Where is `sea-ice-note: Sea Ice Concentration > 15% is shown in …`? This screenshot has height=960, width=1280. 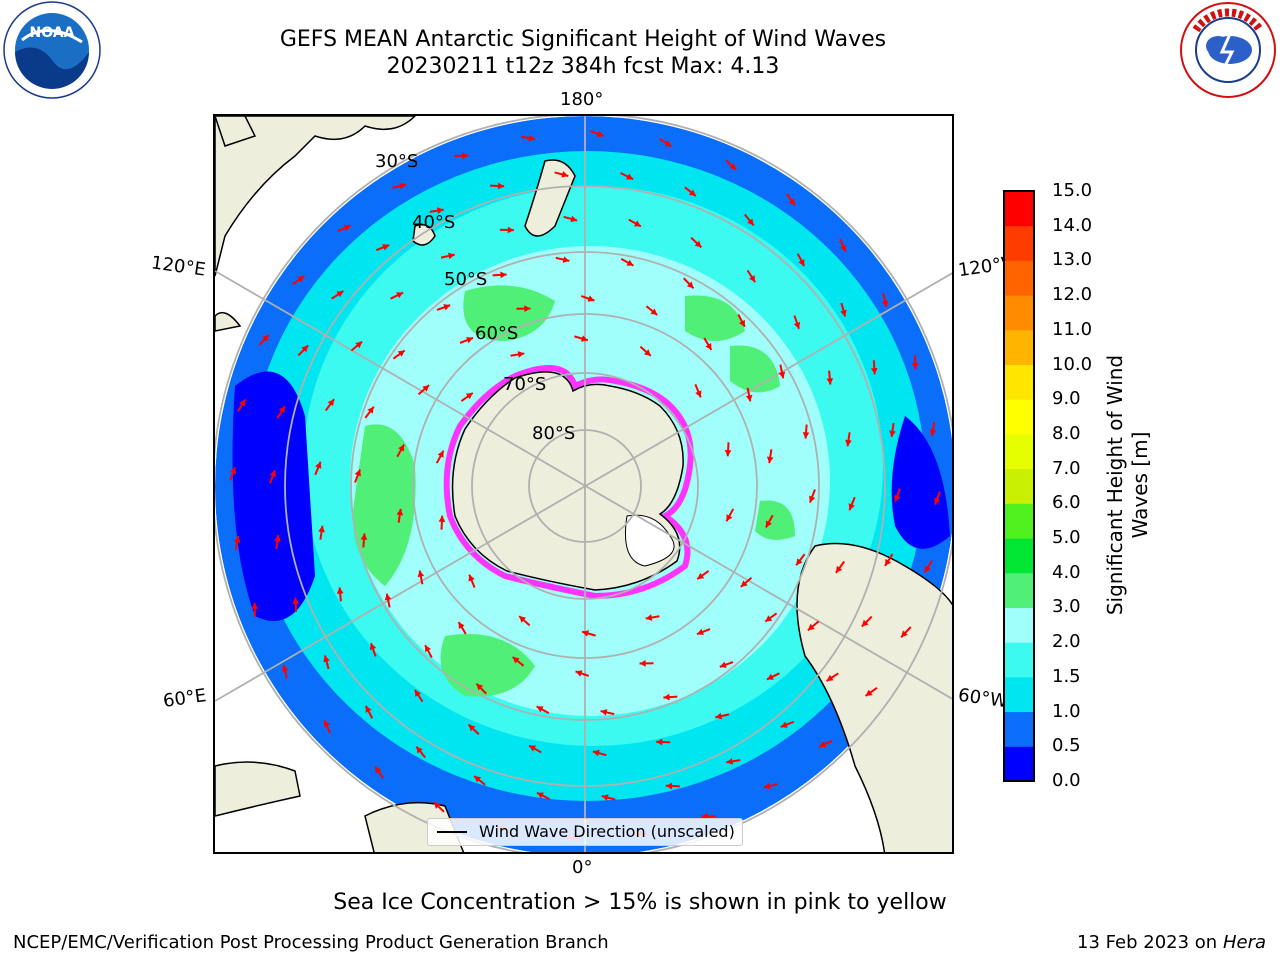 sea-ice-note: Sea Ice Concentration > 15% is shown in … is located at coordinates (640, 902).